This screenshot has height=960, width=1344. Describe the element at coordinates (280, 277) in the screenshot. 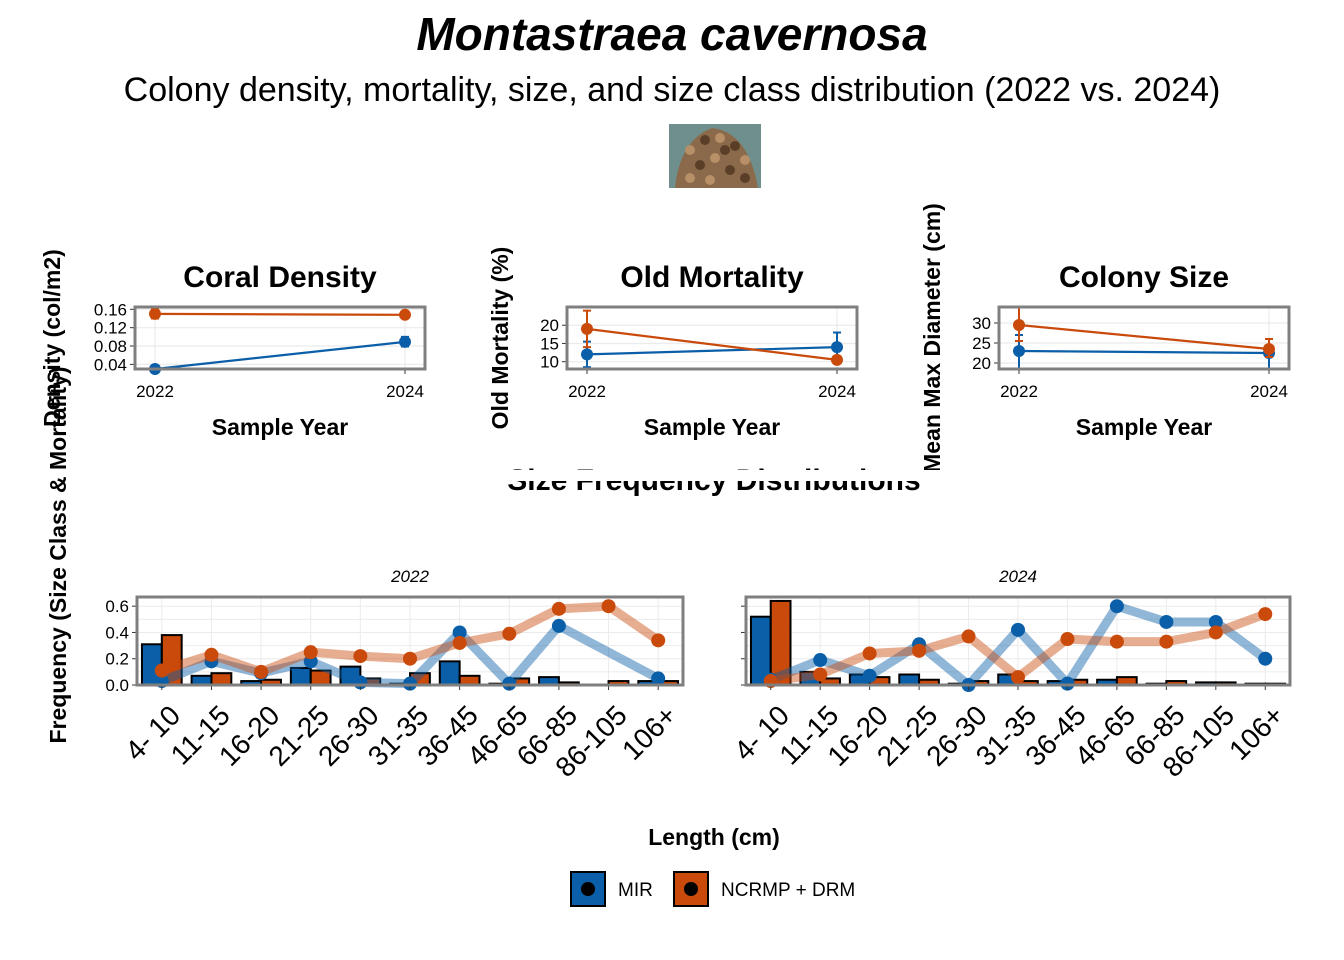

I see `panel-title: Coral Density` at that location.